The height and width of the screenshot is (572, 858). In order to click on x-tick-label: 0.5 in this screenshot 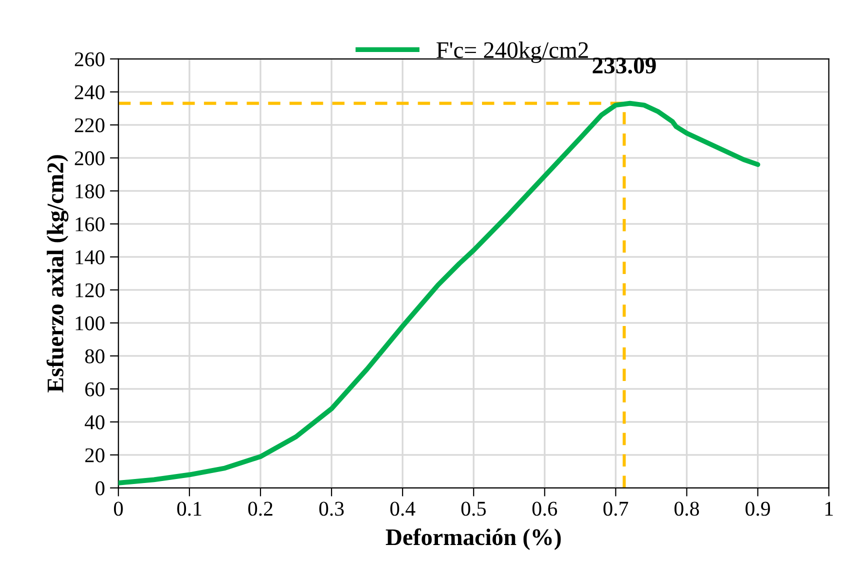, I will do `click(473, 509)`.